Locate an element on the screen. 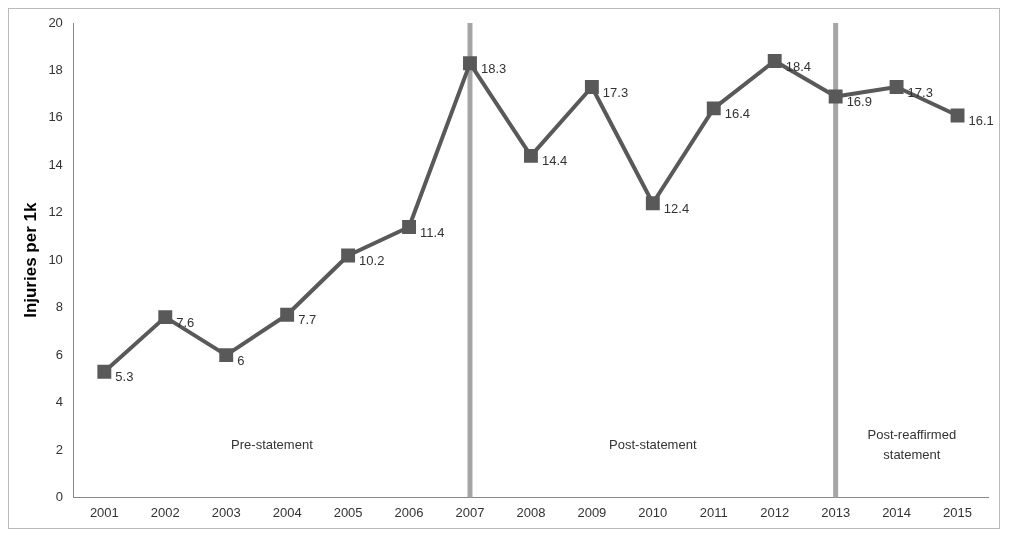 This screenshot has width=1009, height=537. x-tick-label: 2004 is located at coordinates (287, 512).